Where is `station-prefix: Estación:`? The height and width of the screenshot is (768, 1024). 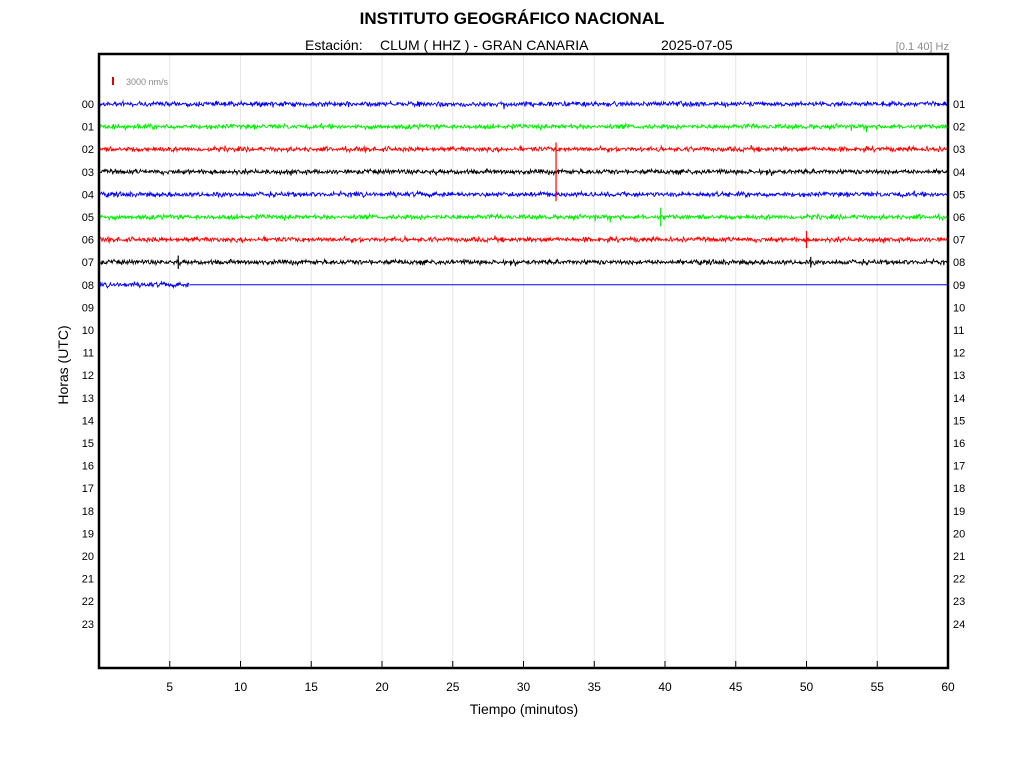
station-prefix: Estación: is located at coordinates (334, 45).